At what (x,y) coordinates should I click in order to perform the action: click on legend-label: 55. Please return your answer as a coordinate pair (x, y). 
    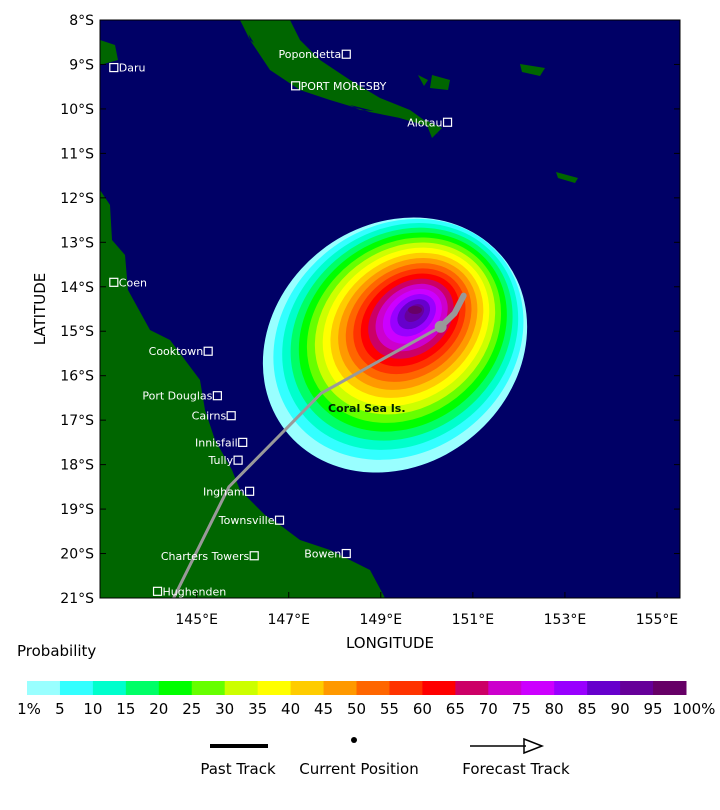
    Looking at the image, I should click on (389, 709).